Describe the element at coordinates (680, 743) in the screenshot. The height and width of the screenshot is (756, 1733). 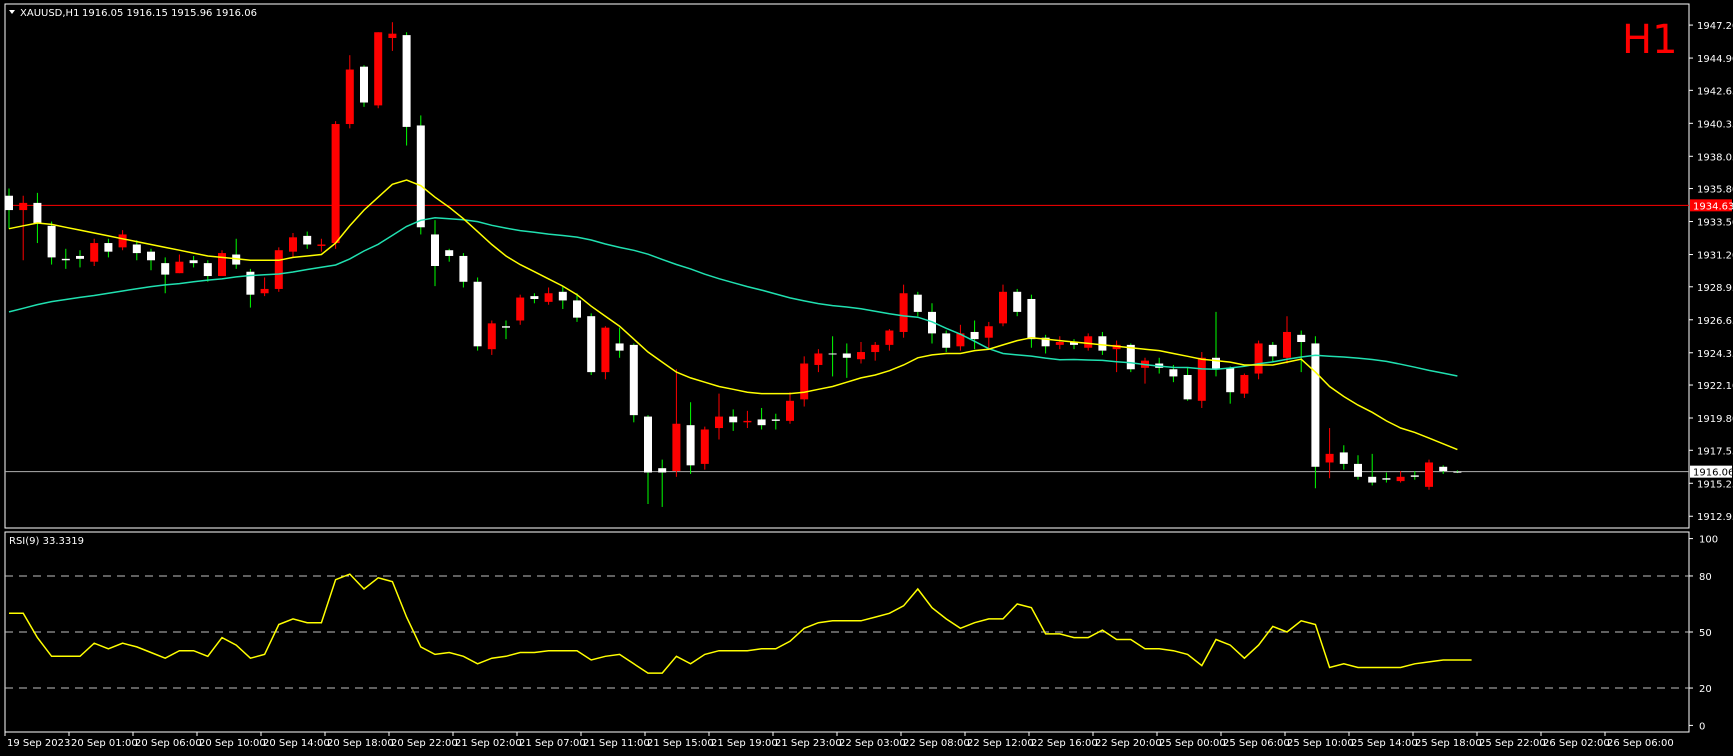
I see `time-tick-label: 21 Sep 15:00` at that location.